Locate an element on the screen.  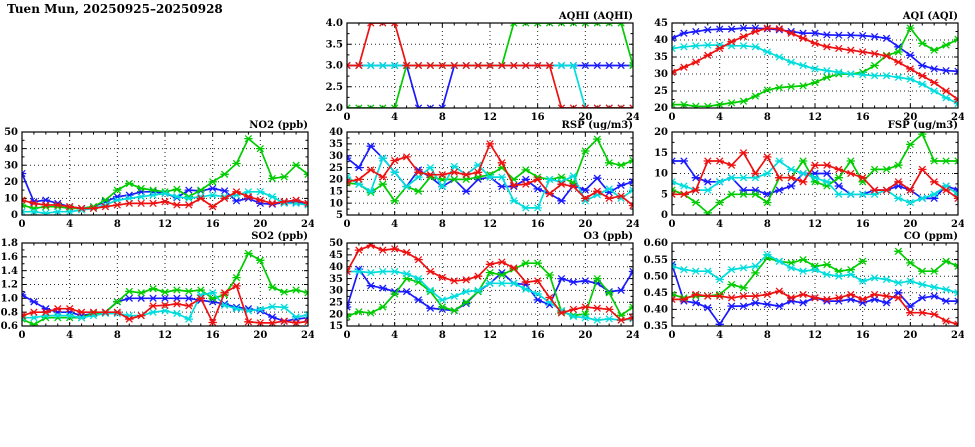
y-tick-label: 0.50 is located at coordinates (656, 276).